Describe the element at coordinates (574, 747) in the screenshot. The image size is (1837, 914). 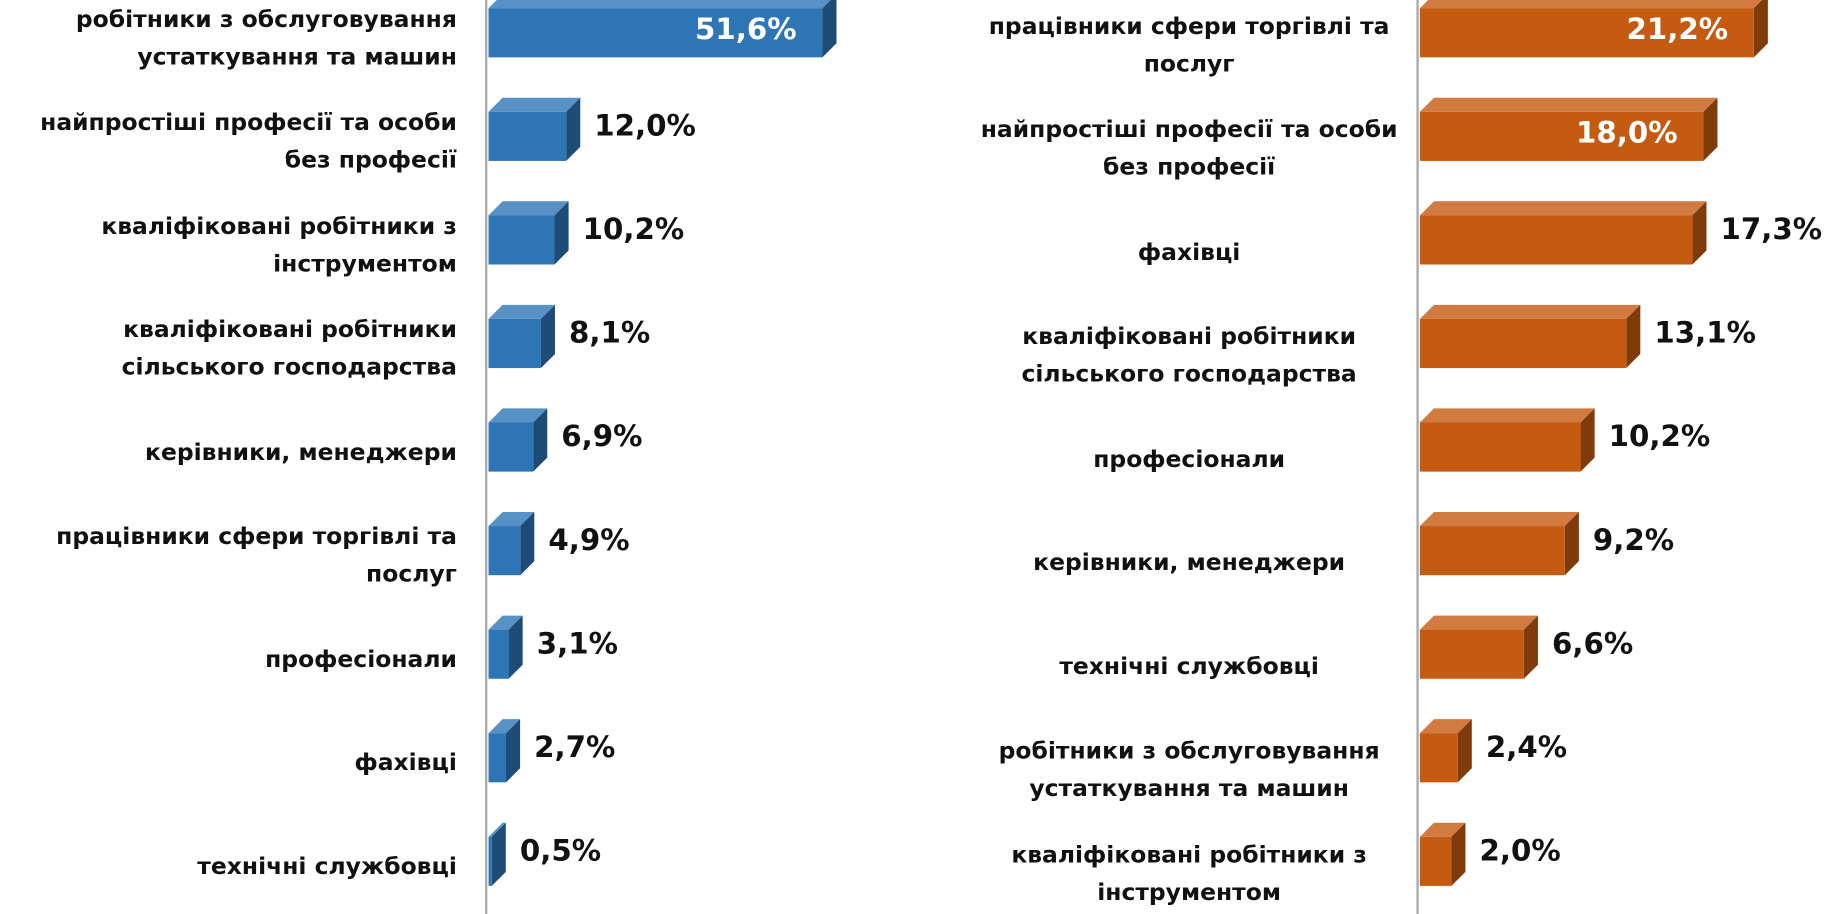
I see `value-label: 2,7%` at that location.